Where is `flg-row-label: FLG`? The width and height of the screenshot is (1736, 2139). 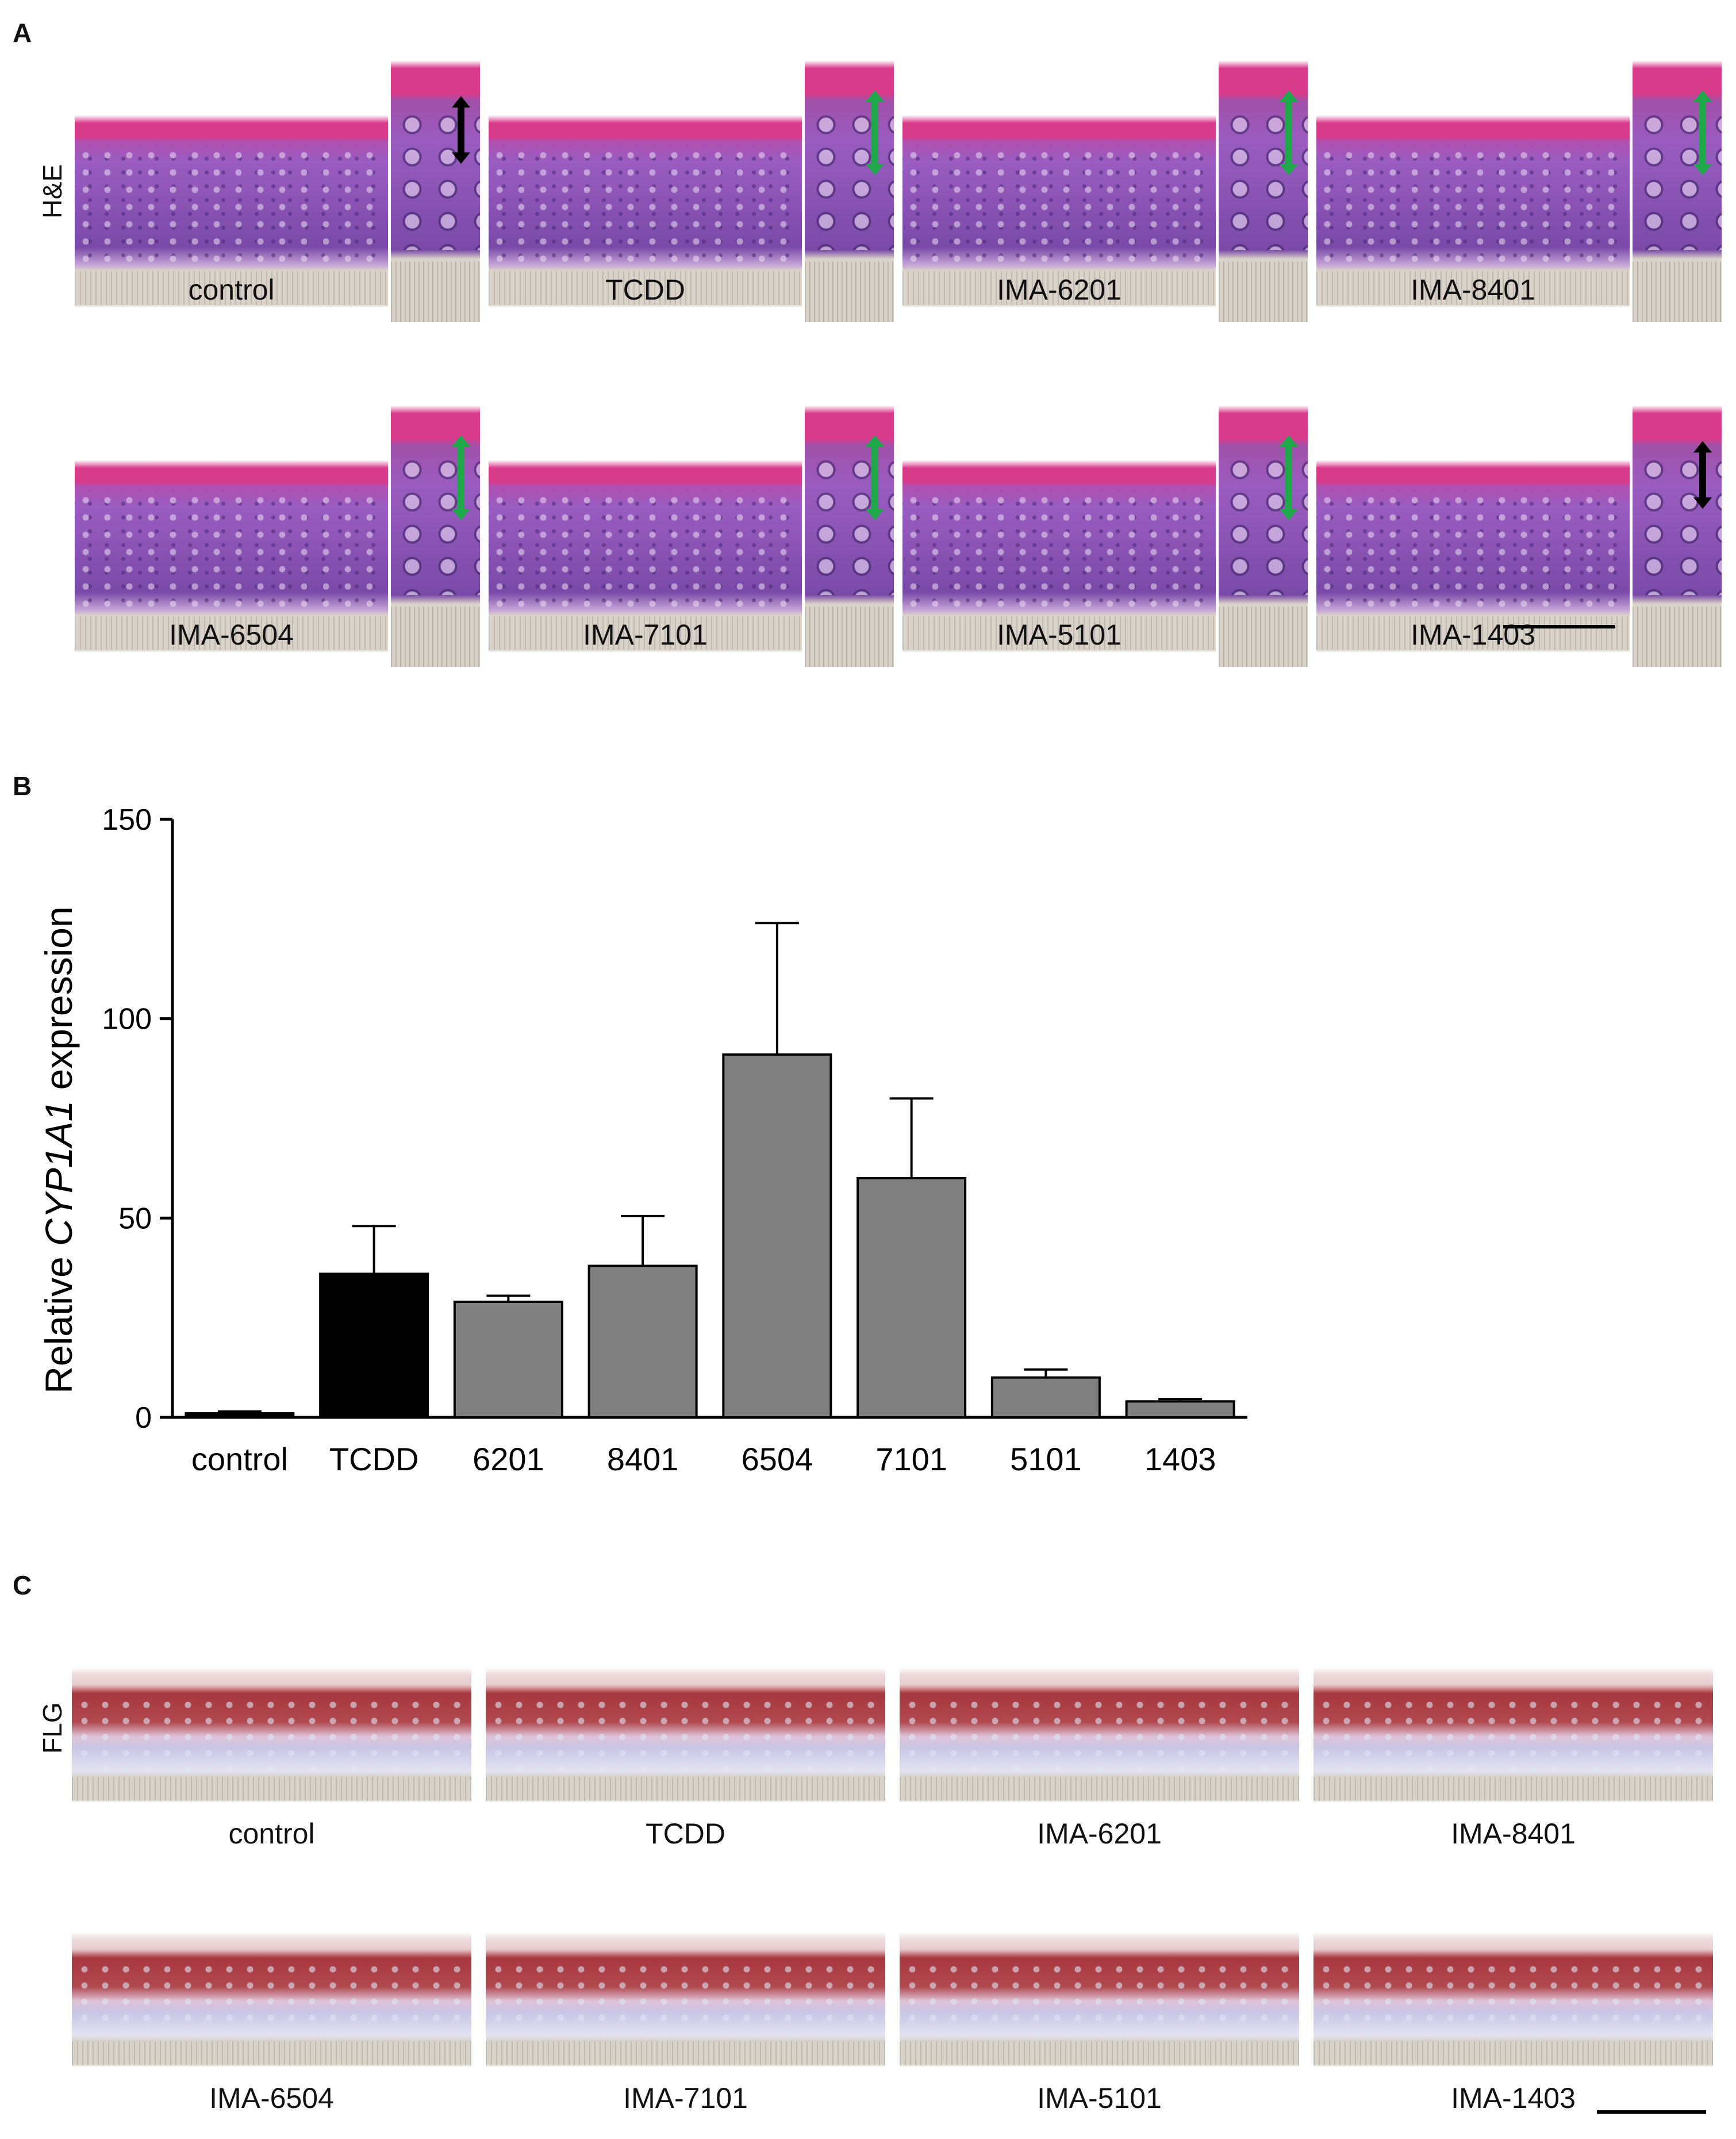 flg-row-label: FLG is located at coordinates (52, 1728).